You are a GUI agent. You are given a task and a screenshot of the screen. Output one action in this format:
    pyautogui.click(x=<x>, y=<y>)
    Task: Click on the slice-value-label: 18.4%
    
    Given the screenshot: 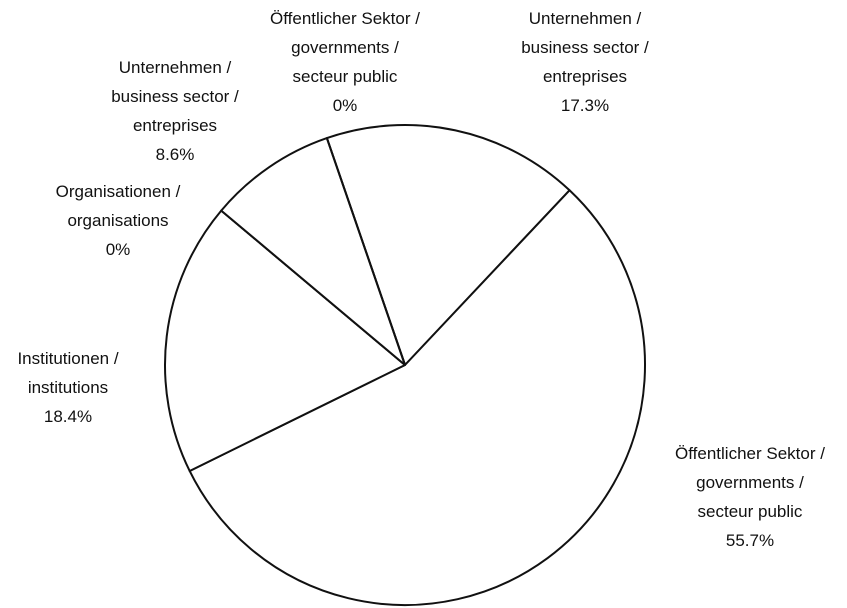 What is the action you would take?
    pyautogui.click(x=68, y=416)
    